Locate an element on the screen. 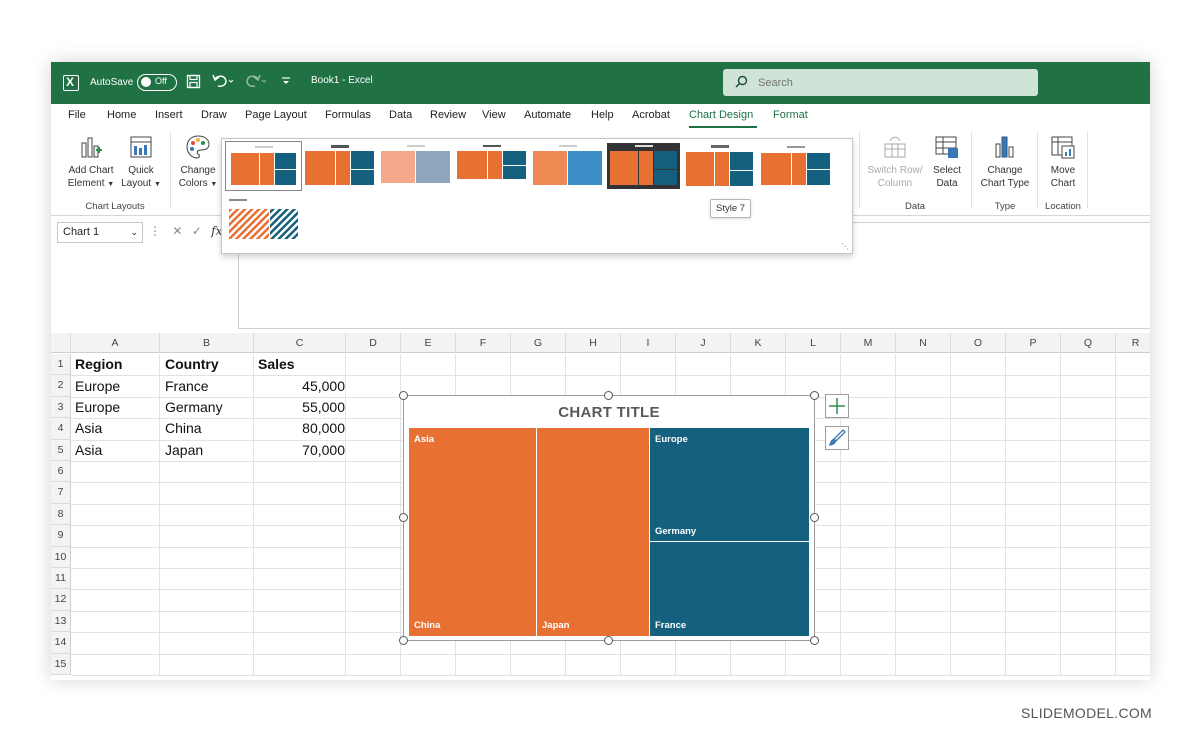 Image resolution: width=1200 pixels, height=743 pixels. row-header-13: 13 is located at coordinates (61, 621).